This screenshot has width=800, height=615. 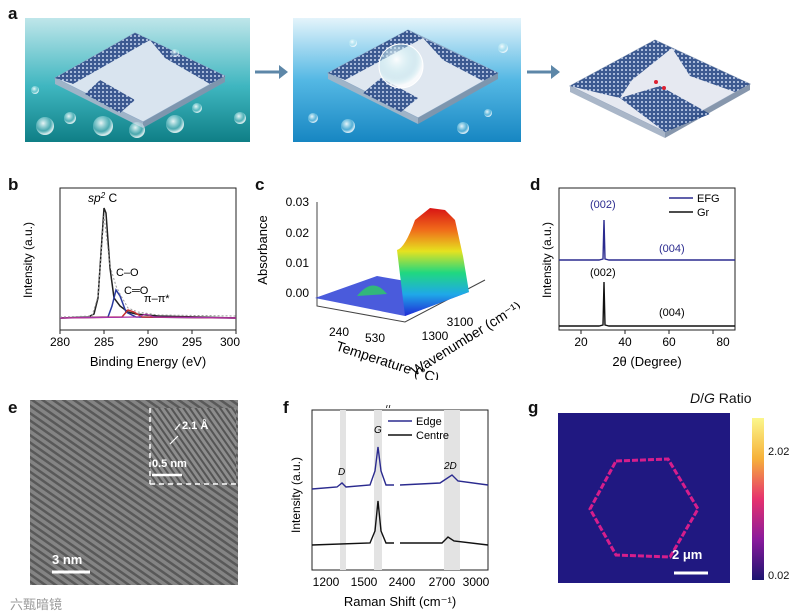 I want to click on e-inset-d-spacing: 2.1 Å, so click(x=195, y=426).